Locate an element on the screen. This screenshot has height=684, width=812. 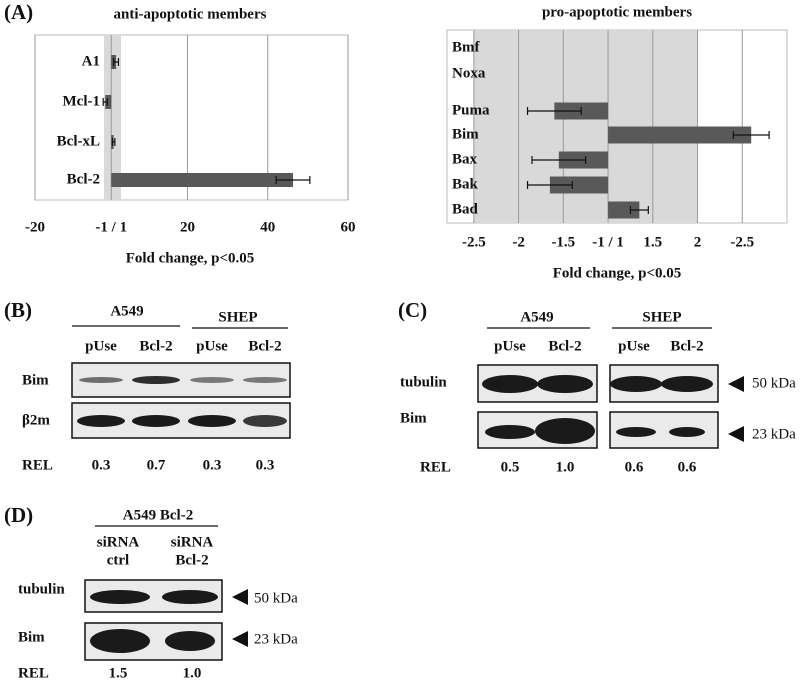
x-tick-label: -1.5 is located at coordinates (563, 242).